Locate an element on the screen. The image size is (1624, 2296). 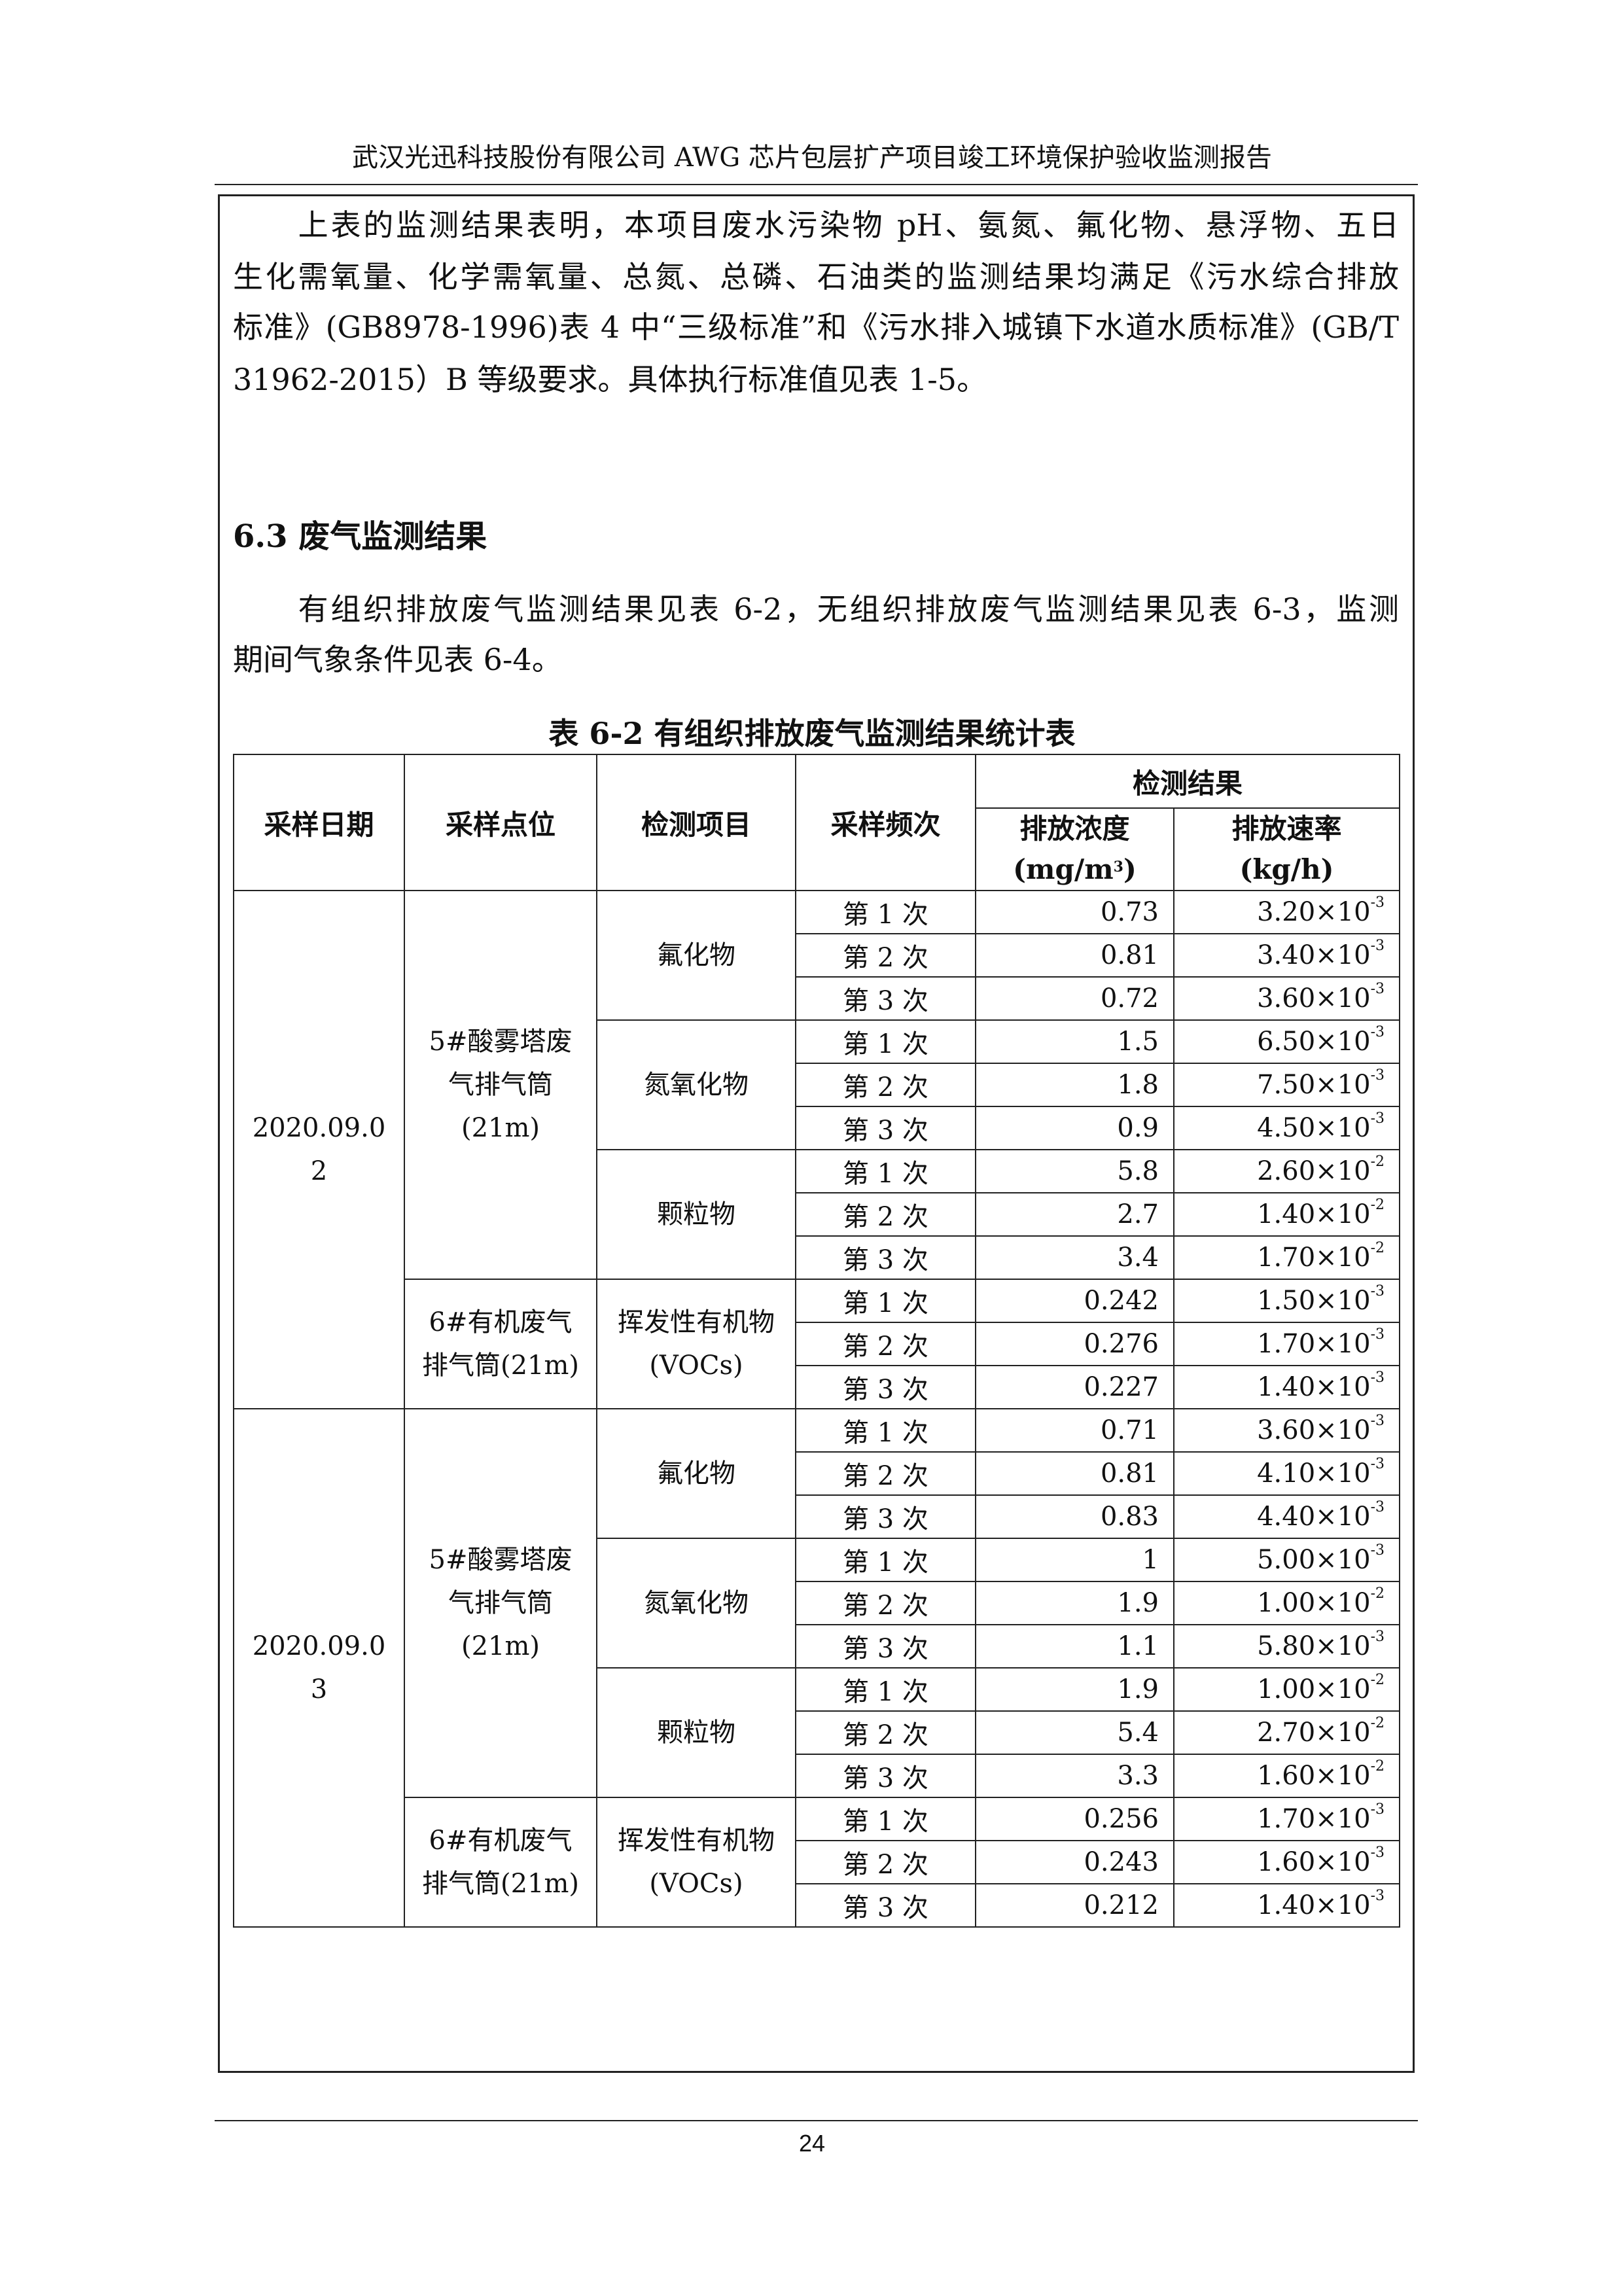
concentration-cell: 0.243 is located at coordinates (1074, 1862).